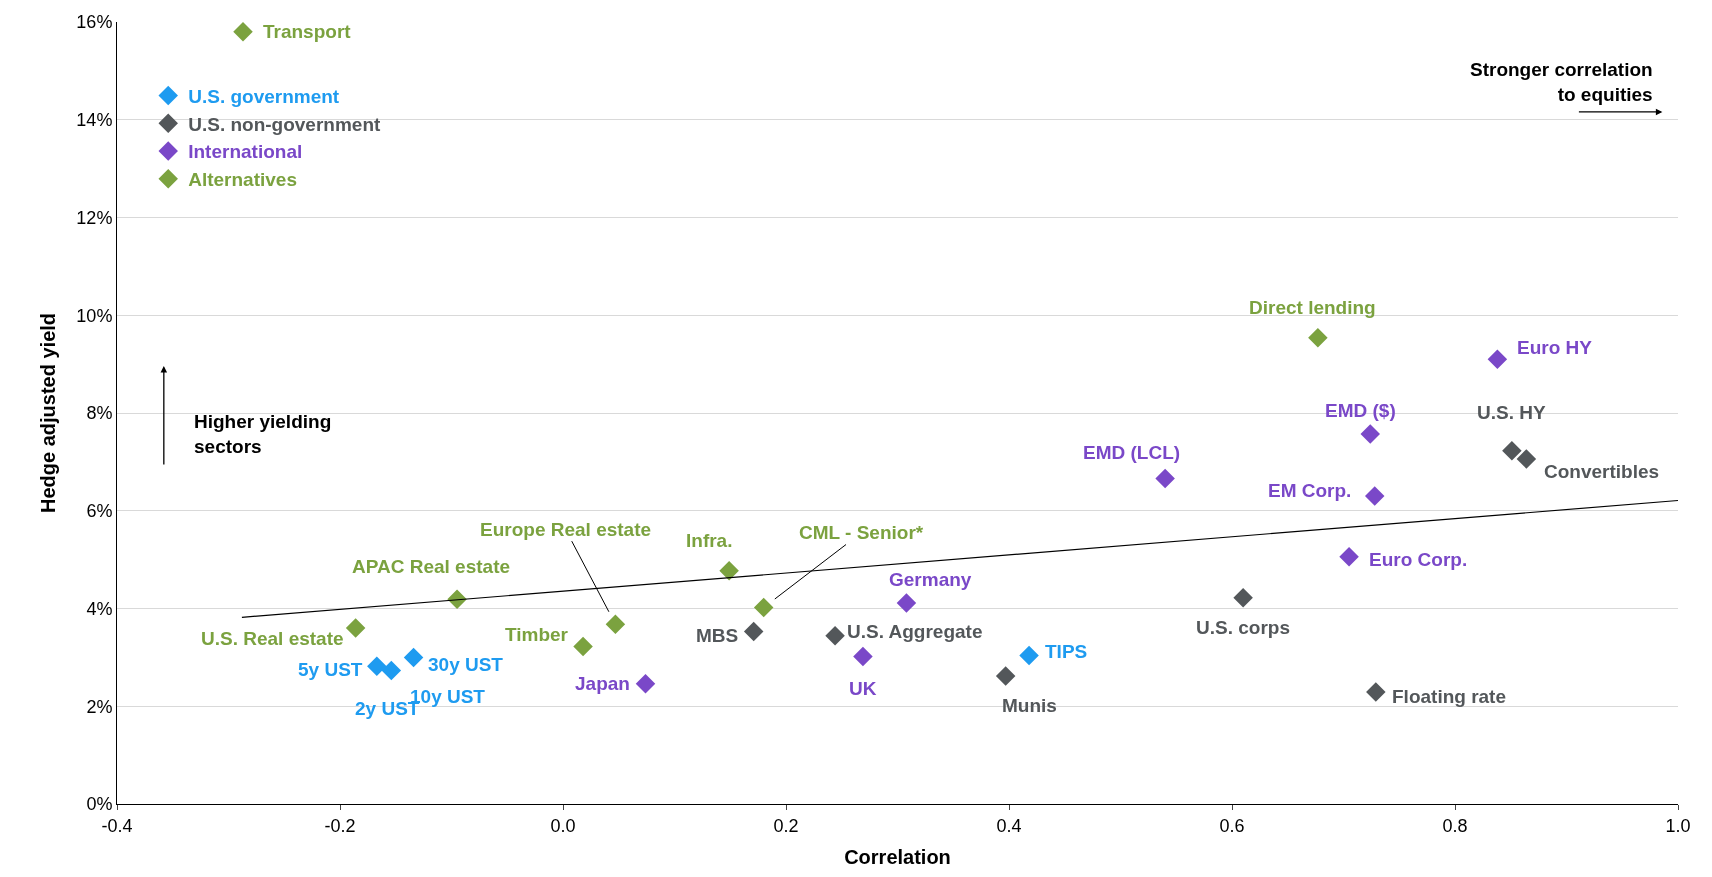 This screenshot has height=877, width=1712. What do you see at coordinates (99, 608) in the screenshot?
I see `y-tick-label: 4%` at bounding box center [99, 608].